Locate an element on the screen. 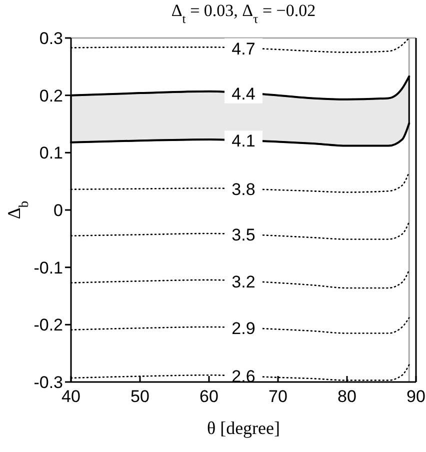 Image resolution: width=426 pixels, height=452 pixels. chart-title: Δ$_{t}$ = 0.03, Δ$_{τ}$ = −0.02 is located at coordinates (243, 13).